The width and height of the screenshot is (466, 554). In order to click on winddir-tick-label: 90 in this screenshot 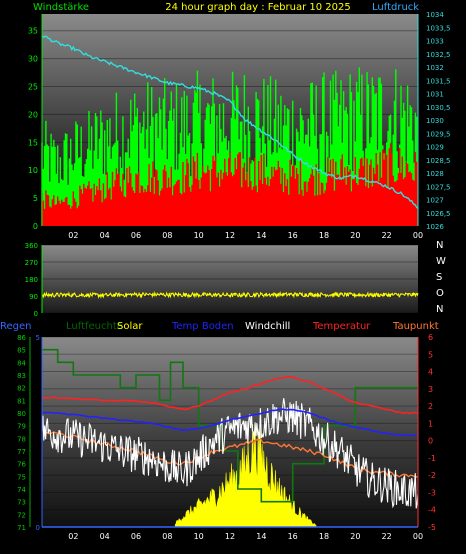, I will do `click(33, 297)`.